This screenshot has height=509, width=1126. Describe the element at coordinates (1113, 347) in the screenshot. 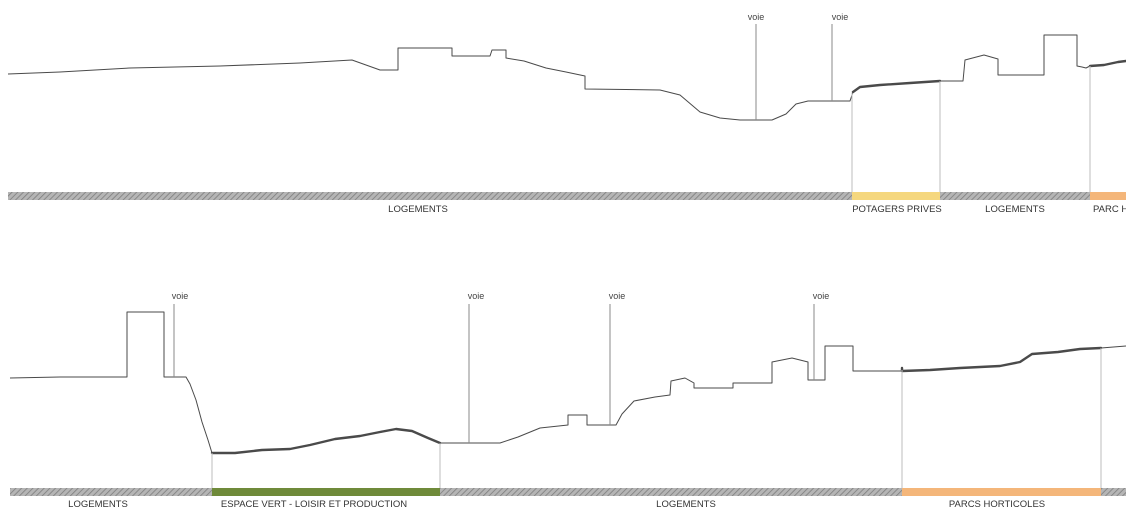

I see `section-2-terrain-line-right` at that location.